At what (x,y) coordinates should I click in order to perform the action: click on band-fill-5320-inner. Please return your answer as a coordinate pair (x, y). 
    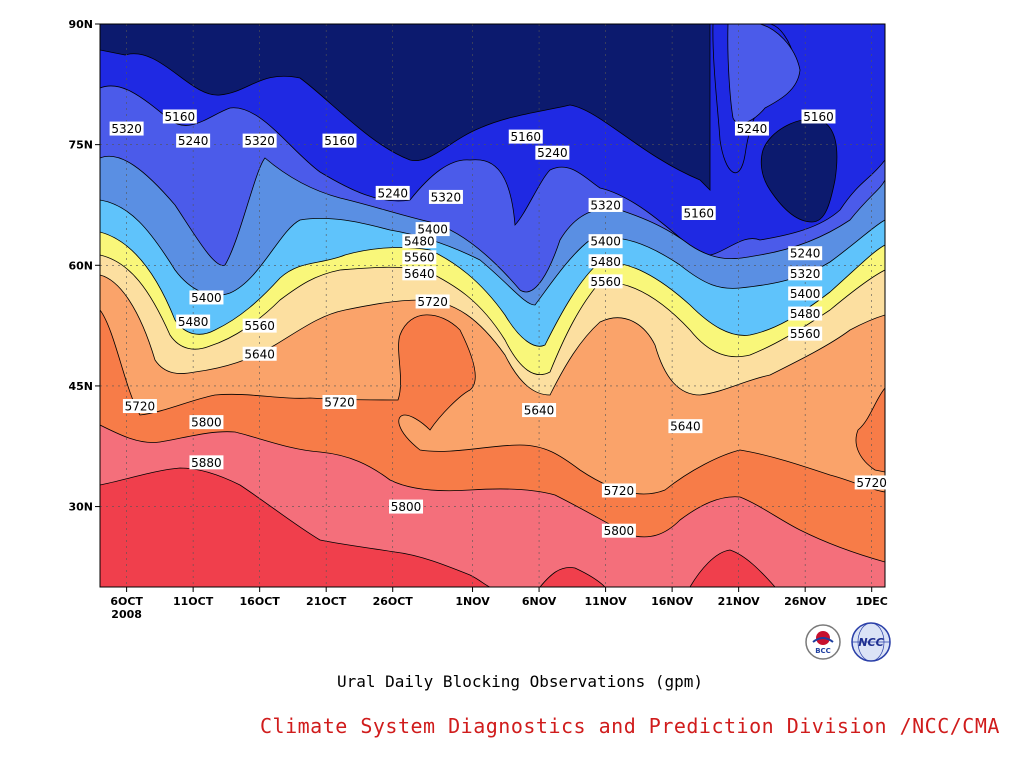
    Looking at the image, I should click on (764, 74).